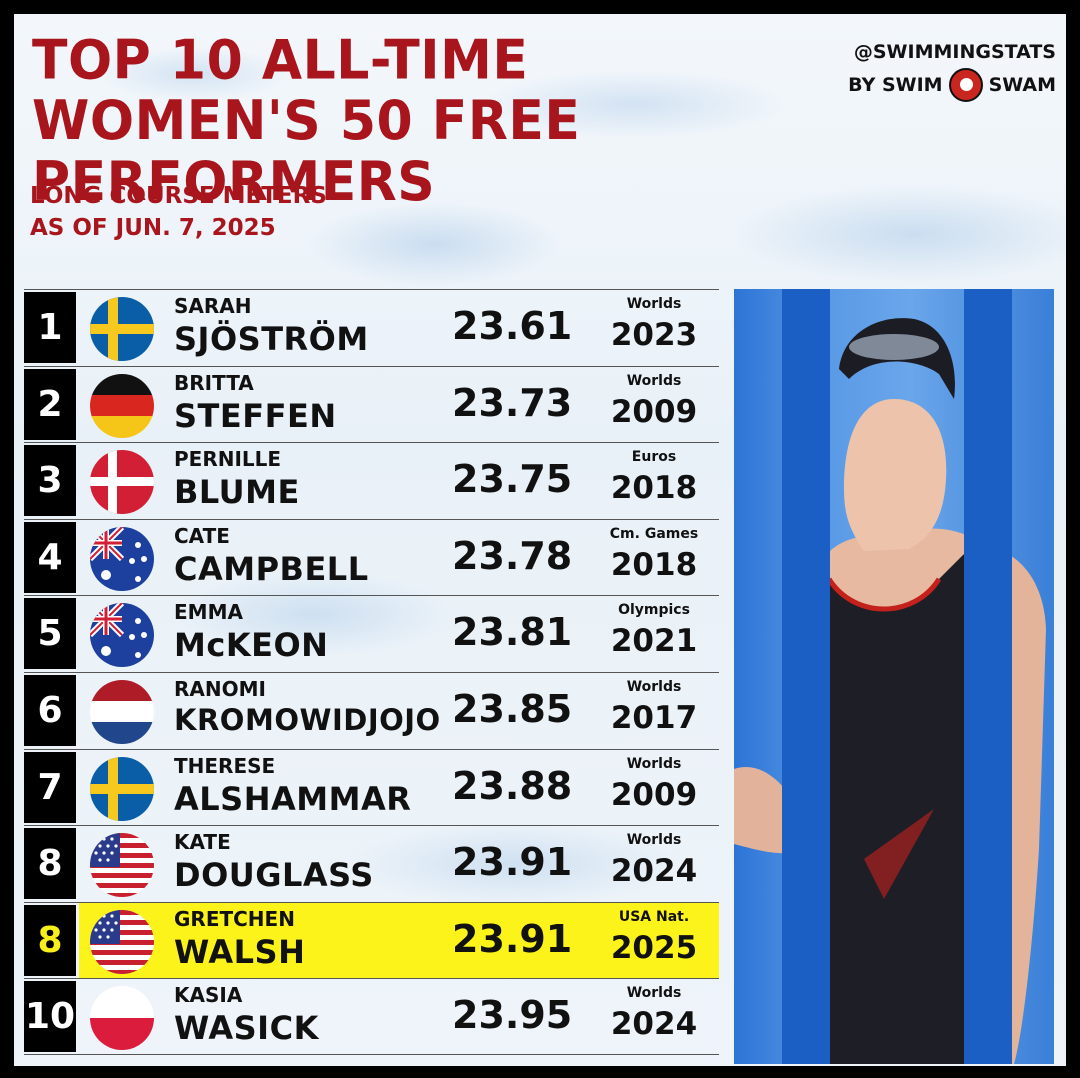  Describe the element at coordinates (213, 306) in the screenshot. I see `swimmer-first-name: SARAH` at that location.